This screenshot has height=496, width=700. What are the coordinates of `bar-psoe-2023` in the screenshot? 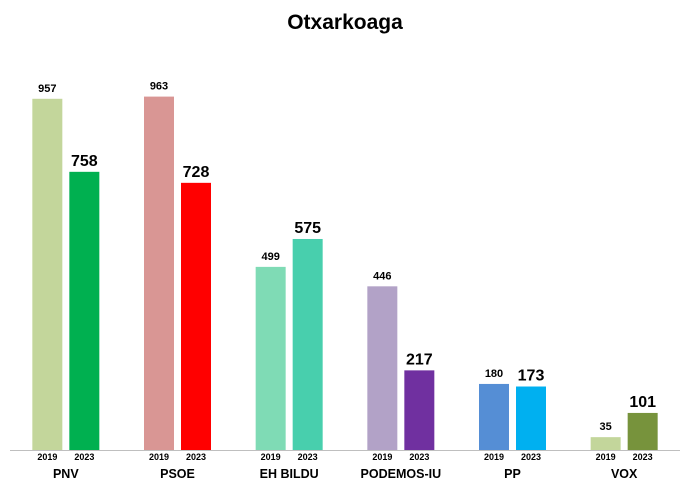 It's located at (196, 316).